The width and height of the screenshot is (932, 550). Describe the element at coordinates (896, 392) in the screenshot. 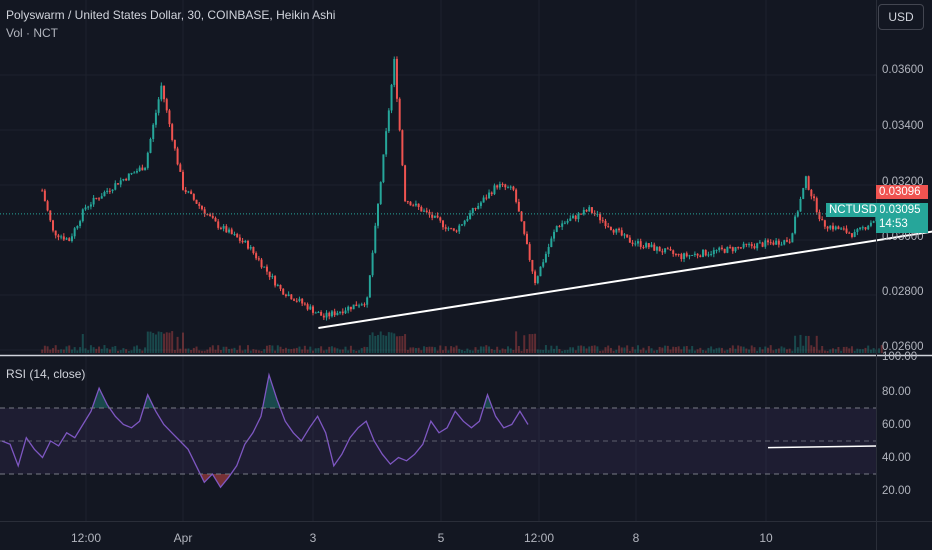

I see `rsi-tick: 80.00` at that location.